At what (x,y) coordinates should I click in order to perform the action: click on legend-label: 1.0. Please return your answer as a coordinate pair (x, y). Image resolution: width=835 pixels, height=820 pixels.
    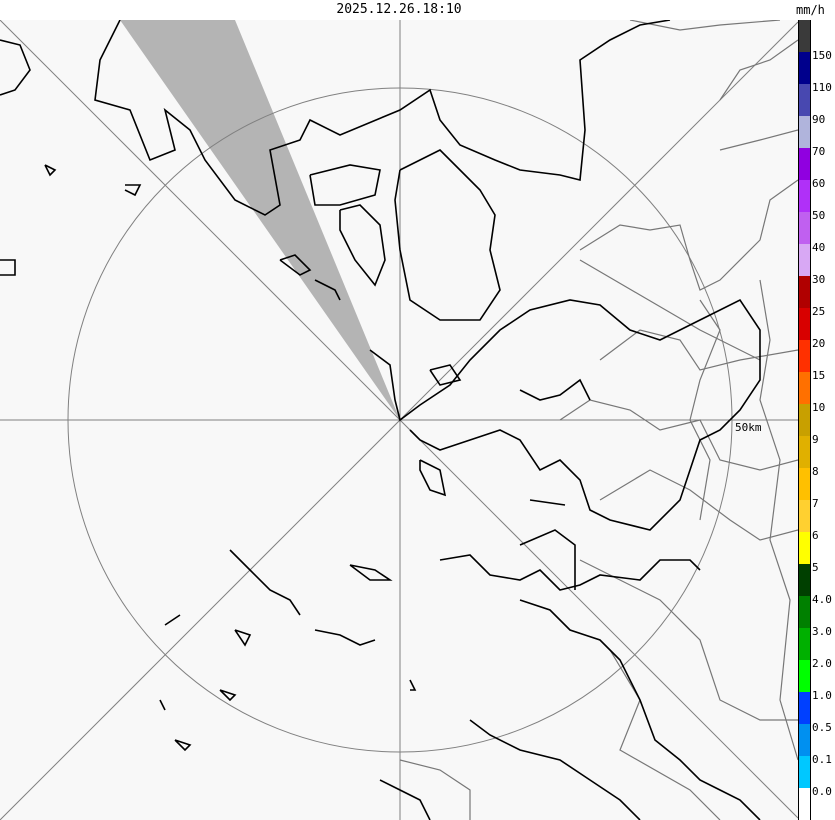
    Looking at the image, I should click on (822, 695).